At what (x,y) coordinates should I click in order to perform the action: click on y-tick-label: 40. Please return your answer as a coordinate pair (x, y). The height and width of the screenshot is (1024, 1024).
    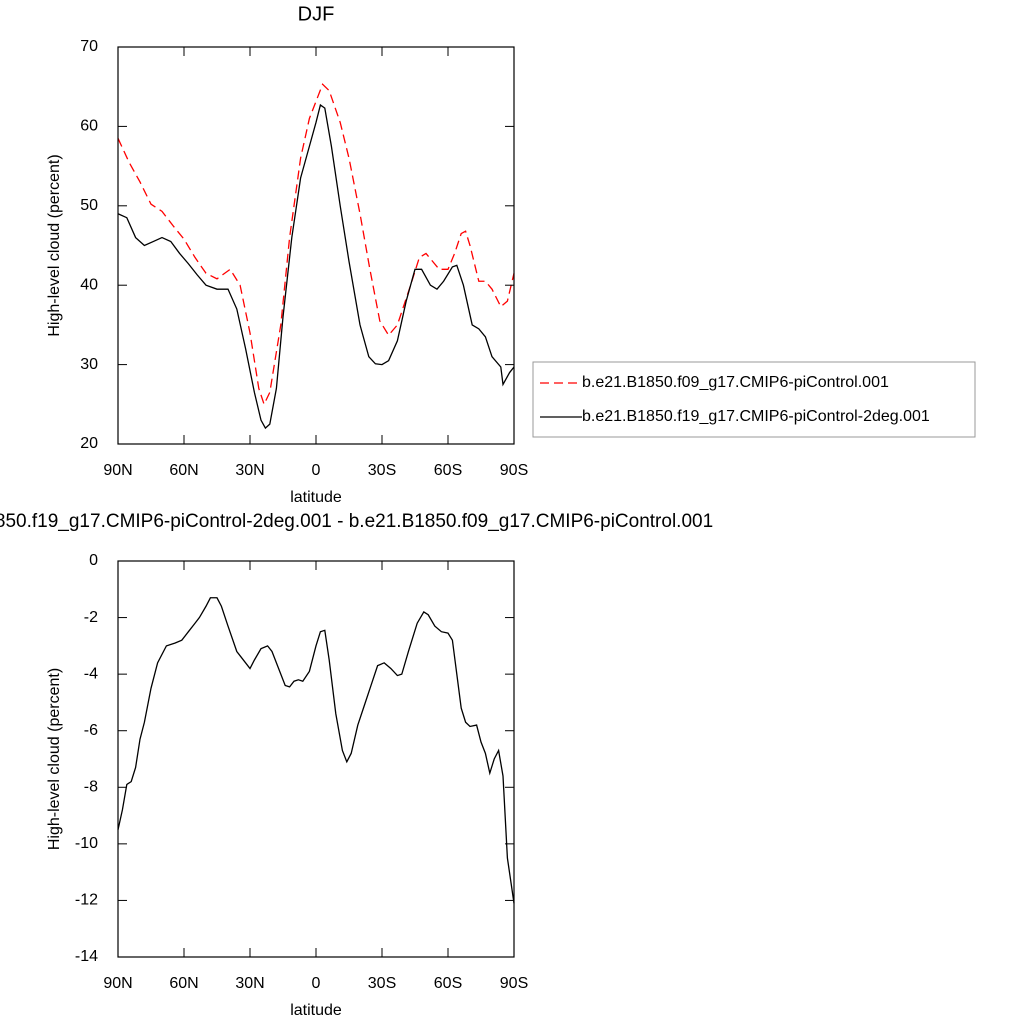
    Looking at the image, I should click on (89, 284).